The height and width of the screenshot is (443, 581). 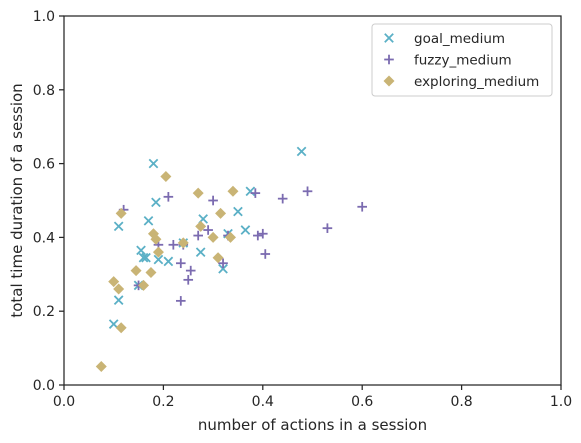 I want to click on legend-box, so click(x=462, y=60).